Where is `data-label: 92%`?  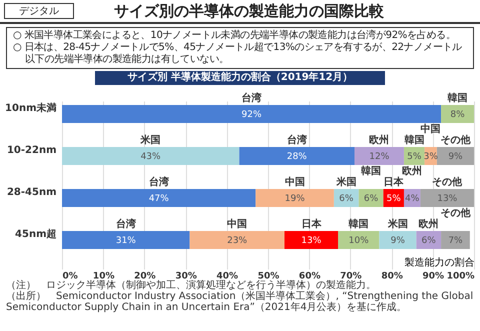
data-label: 92% is located at coordinates (252, 115).